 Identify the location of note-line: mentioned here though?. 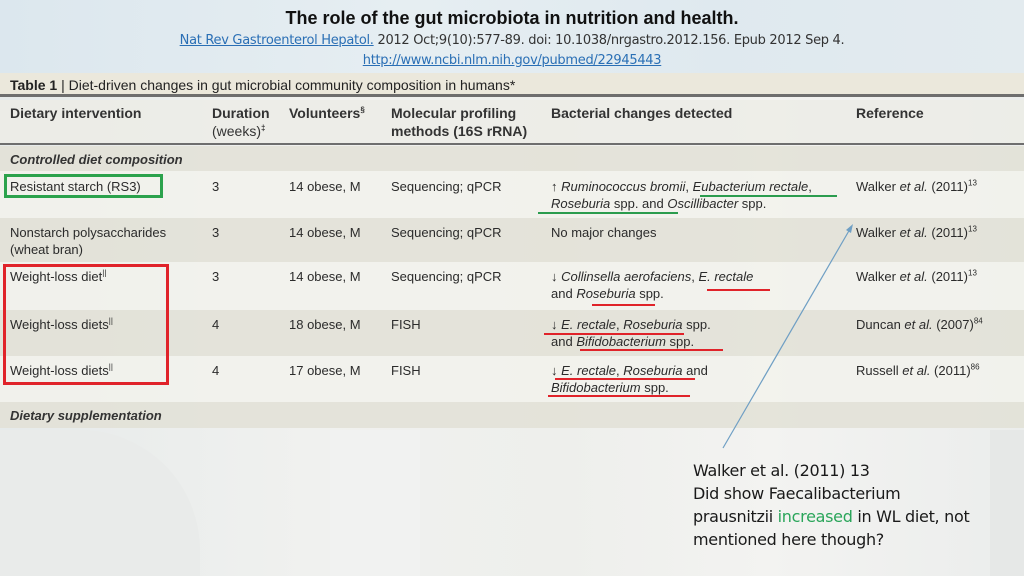
(788, 539).